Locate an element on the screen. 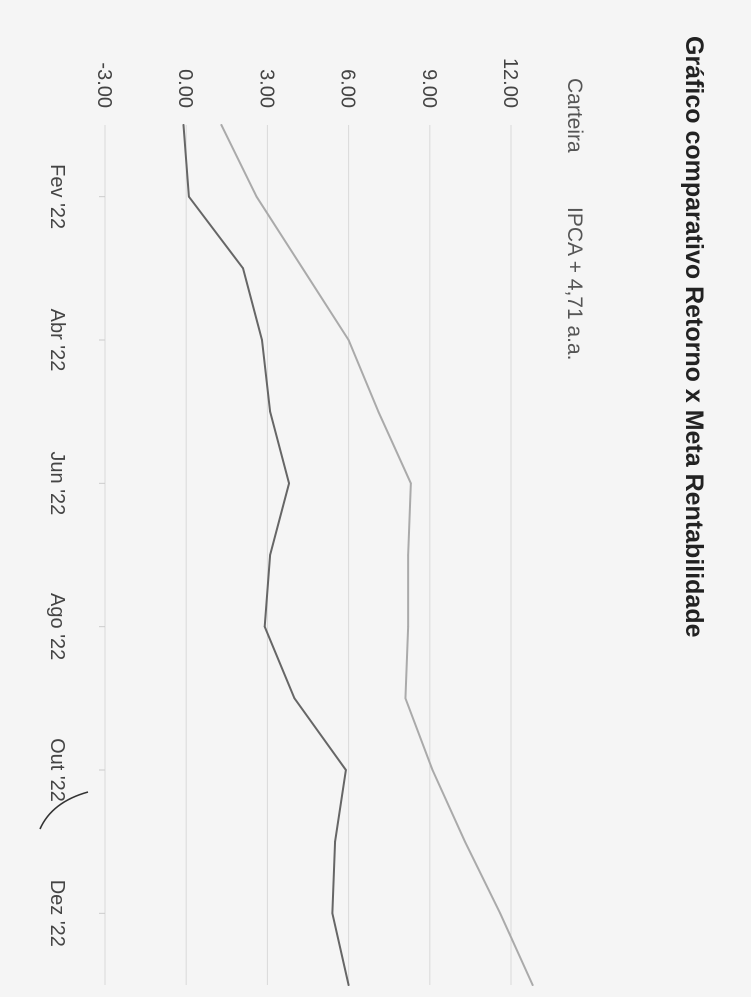 The height and width of the screenshot is (997, 751). legend: Carteira IPCA + 4,71 a.a. is located at coordinates (574, 219).